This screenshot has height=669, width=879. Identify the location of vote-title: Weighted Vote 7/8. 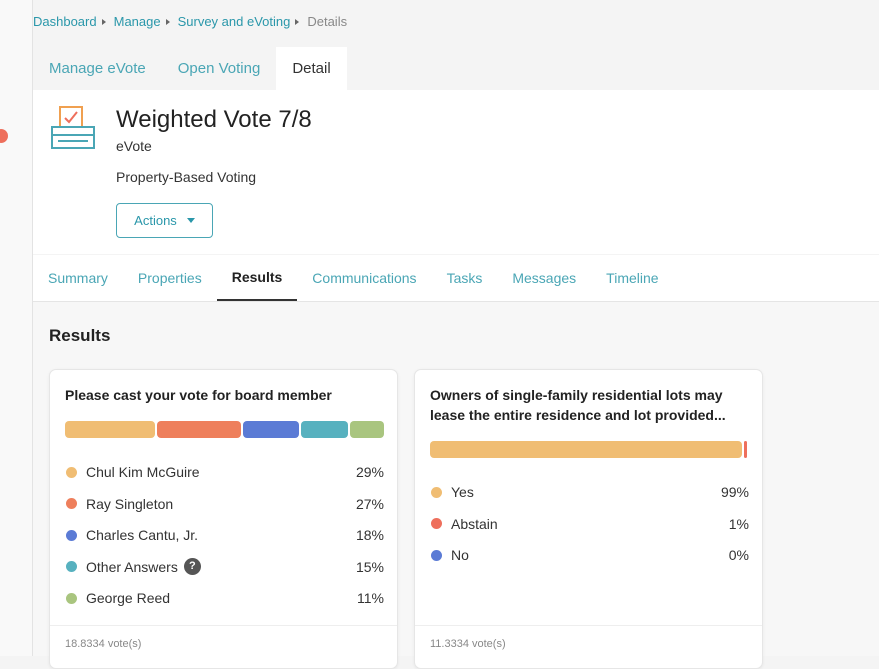
(214, 119).